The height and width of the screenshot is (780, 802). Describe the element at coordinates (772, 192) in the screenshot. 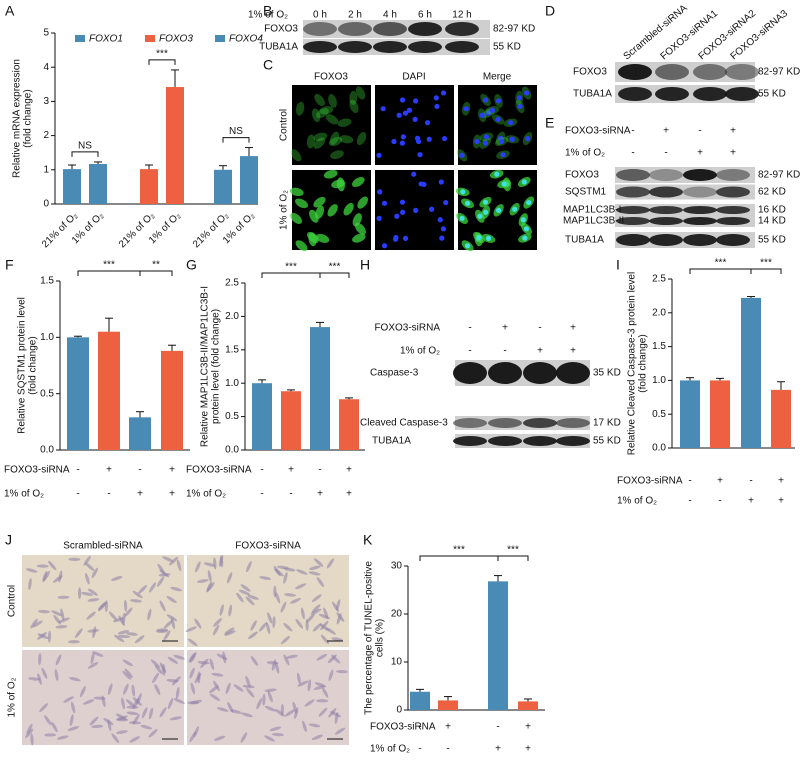

I see `molecular-weight: 62 KD` at that location.